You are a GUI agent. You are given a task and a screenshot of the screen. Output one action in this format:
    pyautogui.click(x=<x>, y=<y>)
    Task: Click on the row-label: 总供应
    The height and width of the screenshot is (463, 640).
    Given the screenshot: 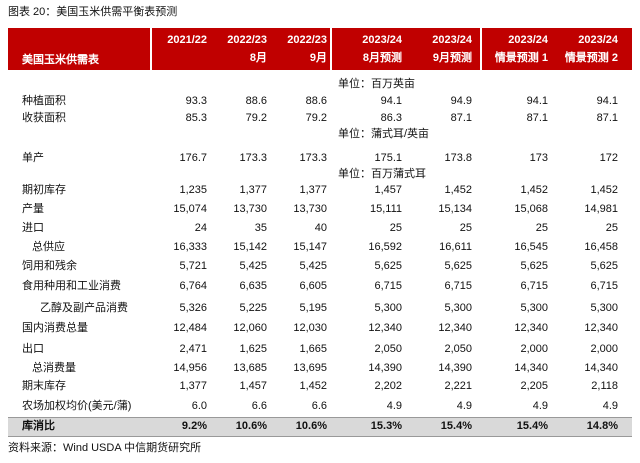 What is the action you would take?
    pyautogui.click(x=48, y=247)
    